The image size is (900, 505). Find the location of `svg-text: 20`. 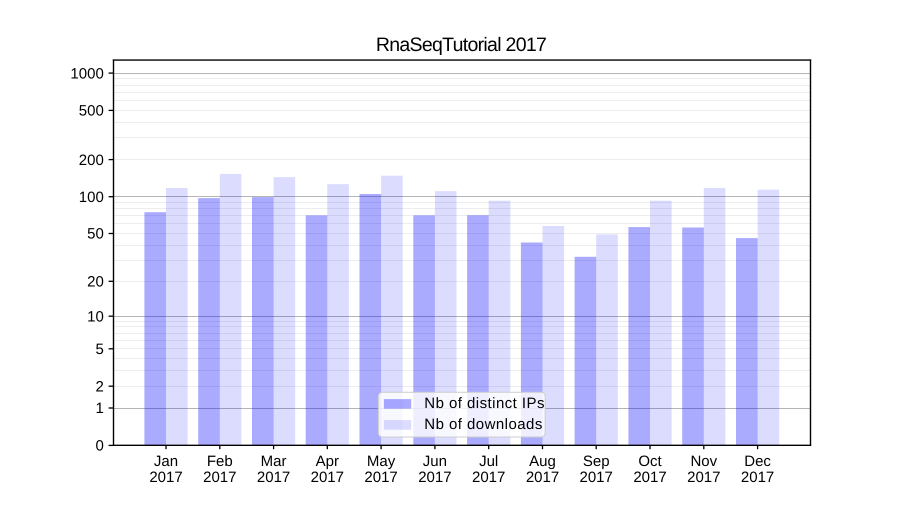

svg-text: 20 is located at coordinates (95, 282).